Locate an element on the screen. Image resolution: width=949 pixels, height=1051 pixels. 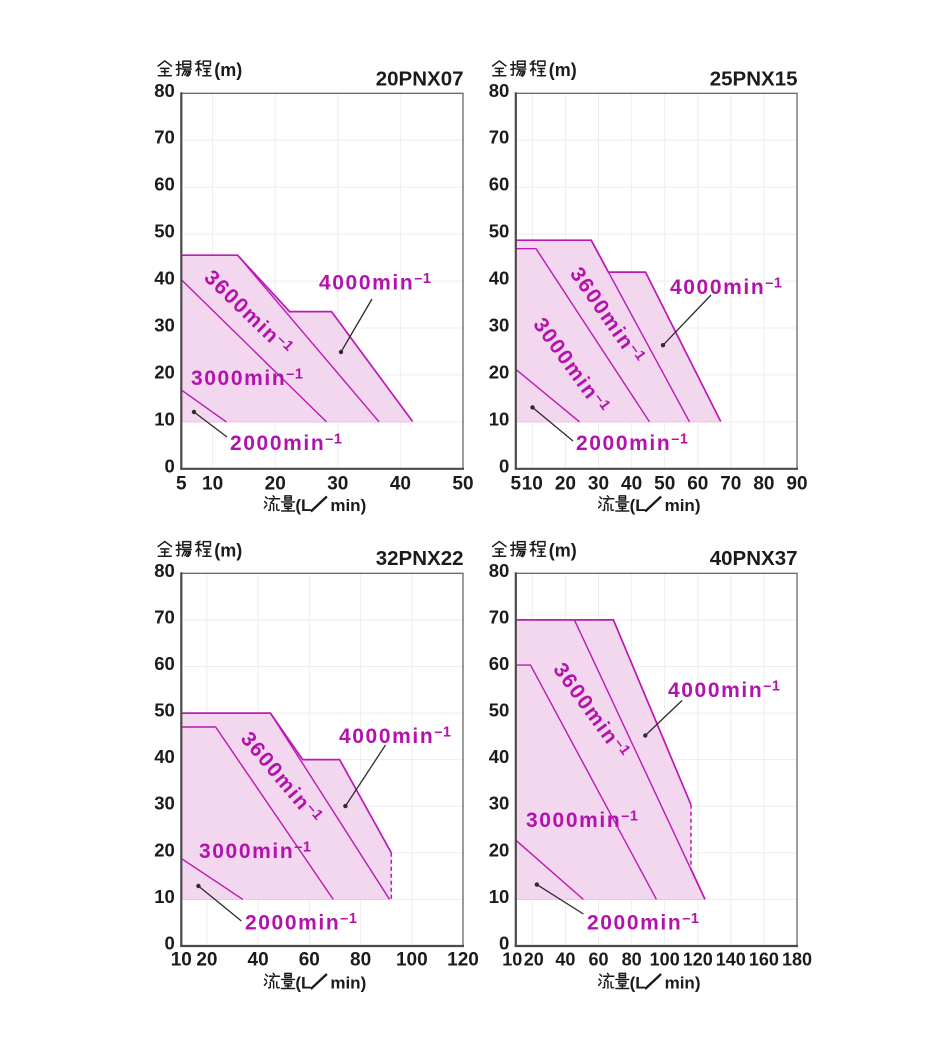
svg-text: 160 is located at coordinates (764, 959).